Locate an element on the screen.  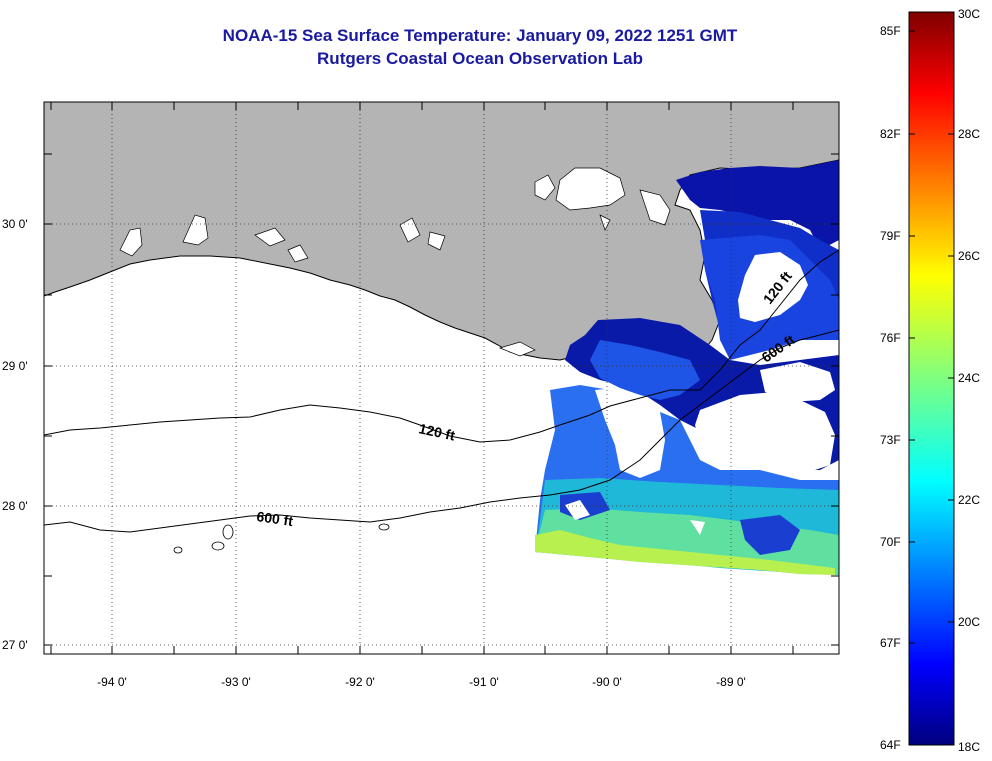
lon-label-92: -92 0' is located at coordinates (360, 682).